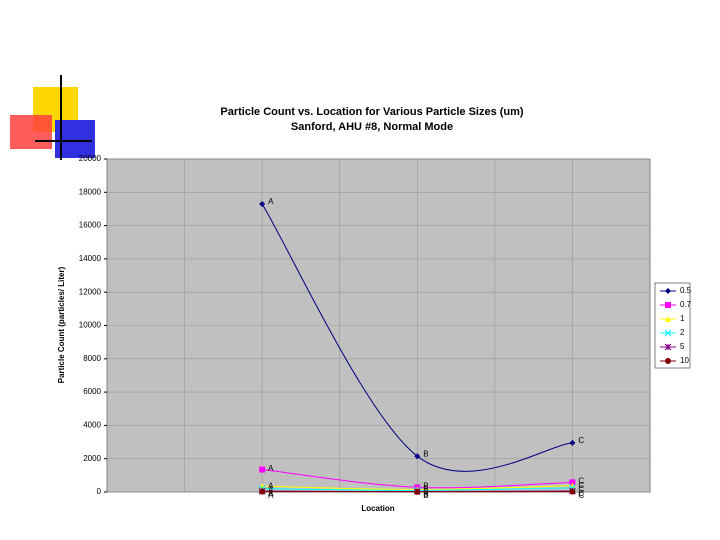  What do you see at coordinates (31, 132) in the screenshot?
I see `deco-red` at bounding box center [31, 132].